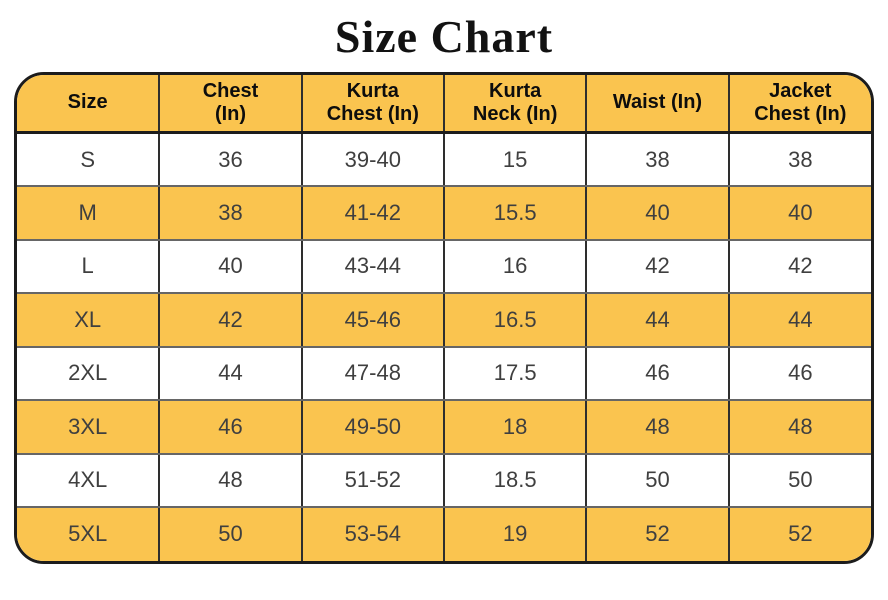 The width and height of the screenshot is (888, 600). Describe the element at coordinates (657, 104) in the screenshot. I see `column-header: Waist (In)` at that location.